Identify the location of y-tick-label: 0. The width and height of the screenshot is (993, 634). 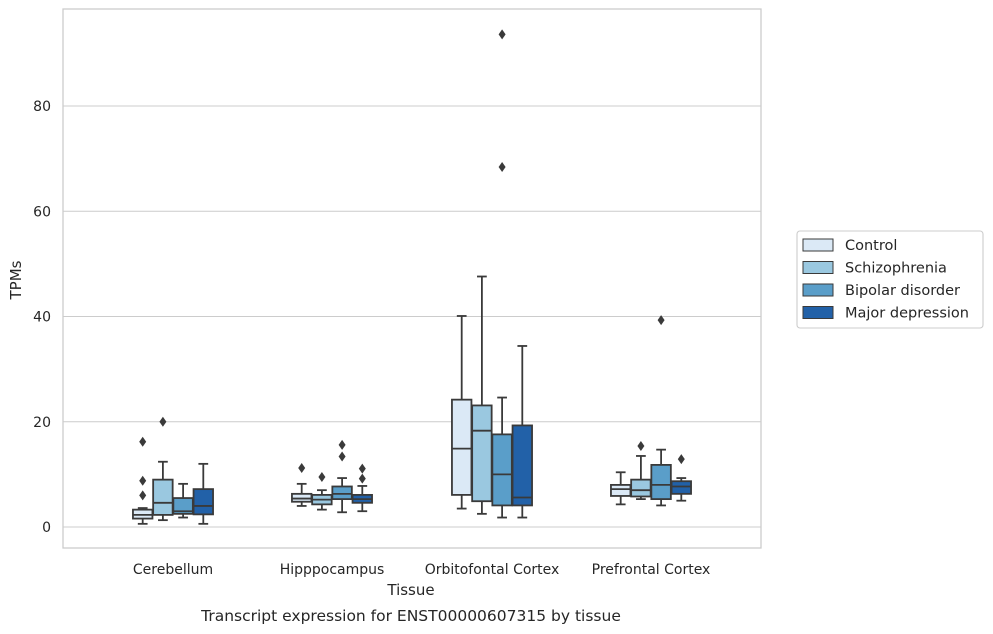
(46, 528).